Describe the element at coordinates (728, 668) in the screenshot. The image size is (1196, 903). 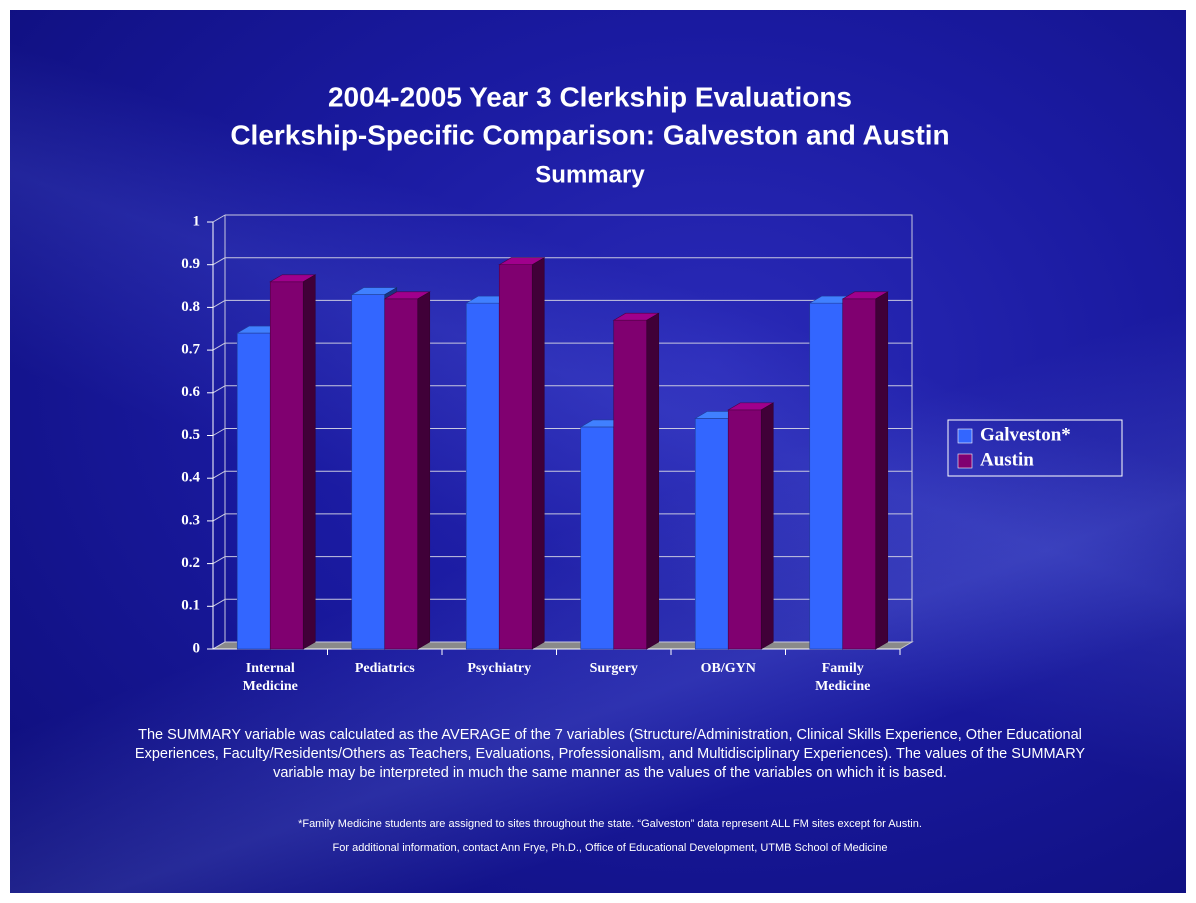
I see `x-tick-label: OB/GYN` at that location.